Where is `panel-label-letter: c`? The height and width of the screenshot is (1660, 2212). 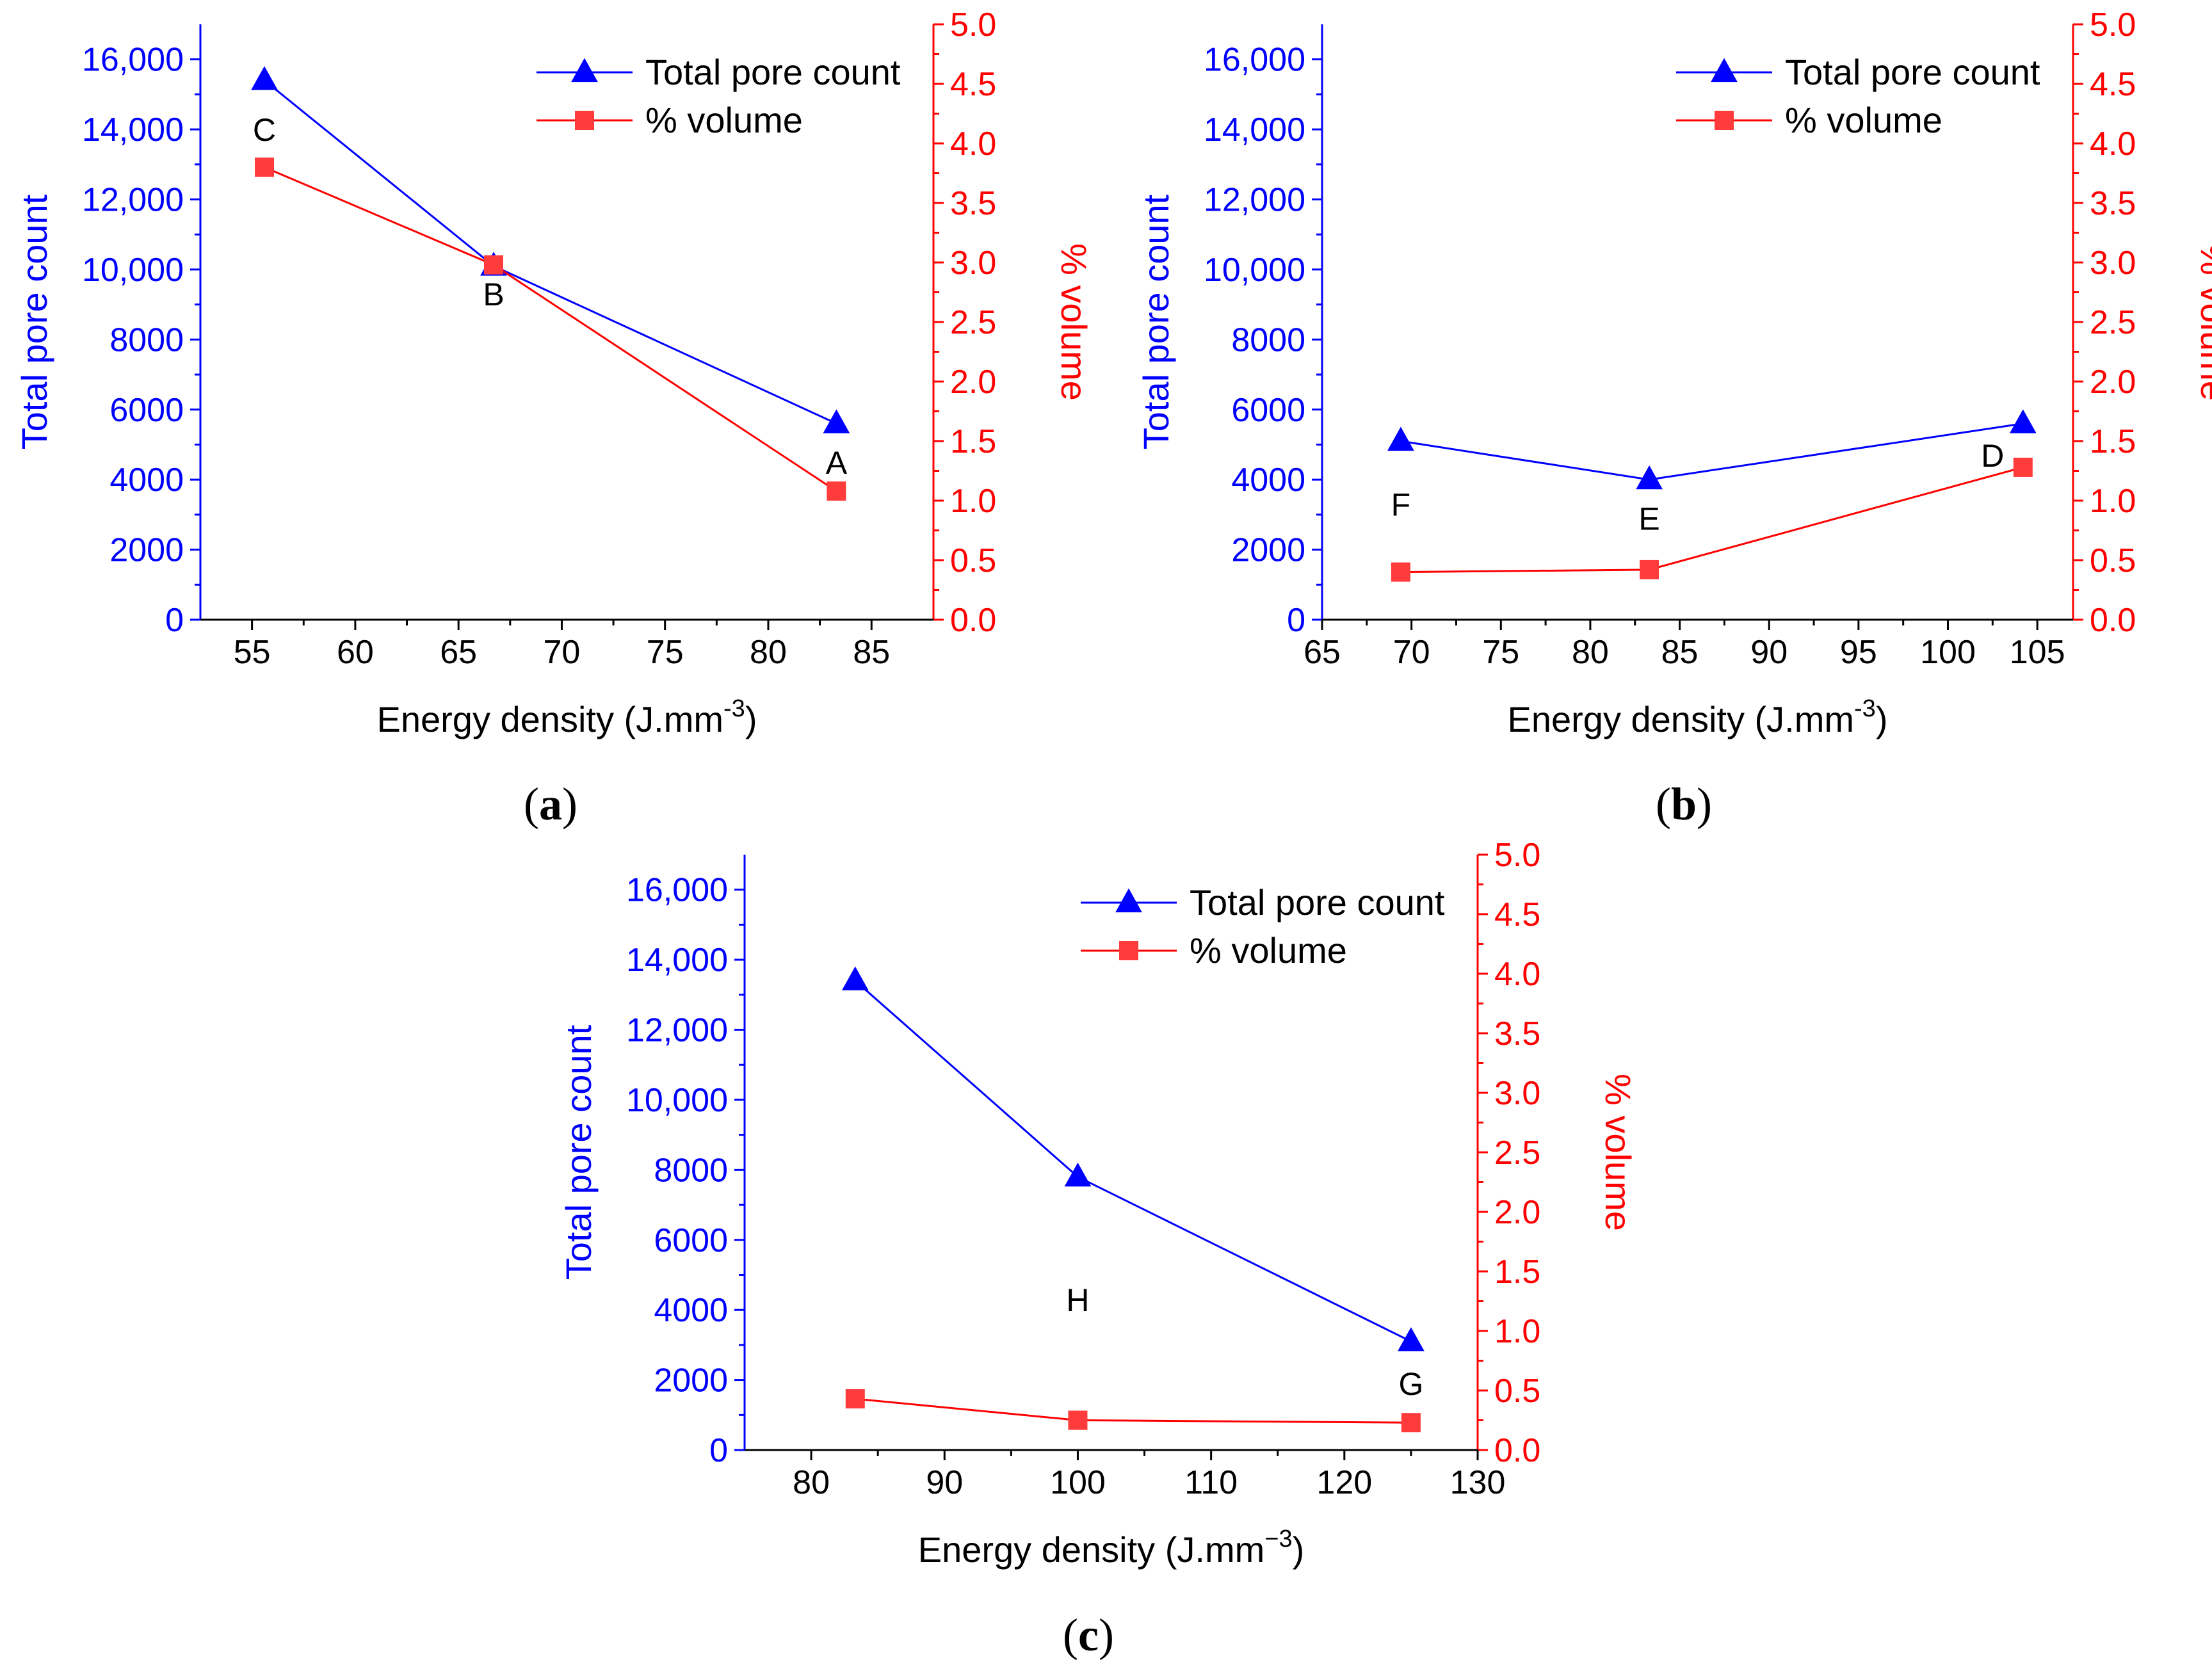 panel-label-letter: c is located at coordinates (1088, 1634).